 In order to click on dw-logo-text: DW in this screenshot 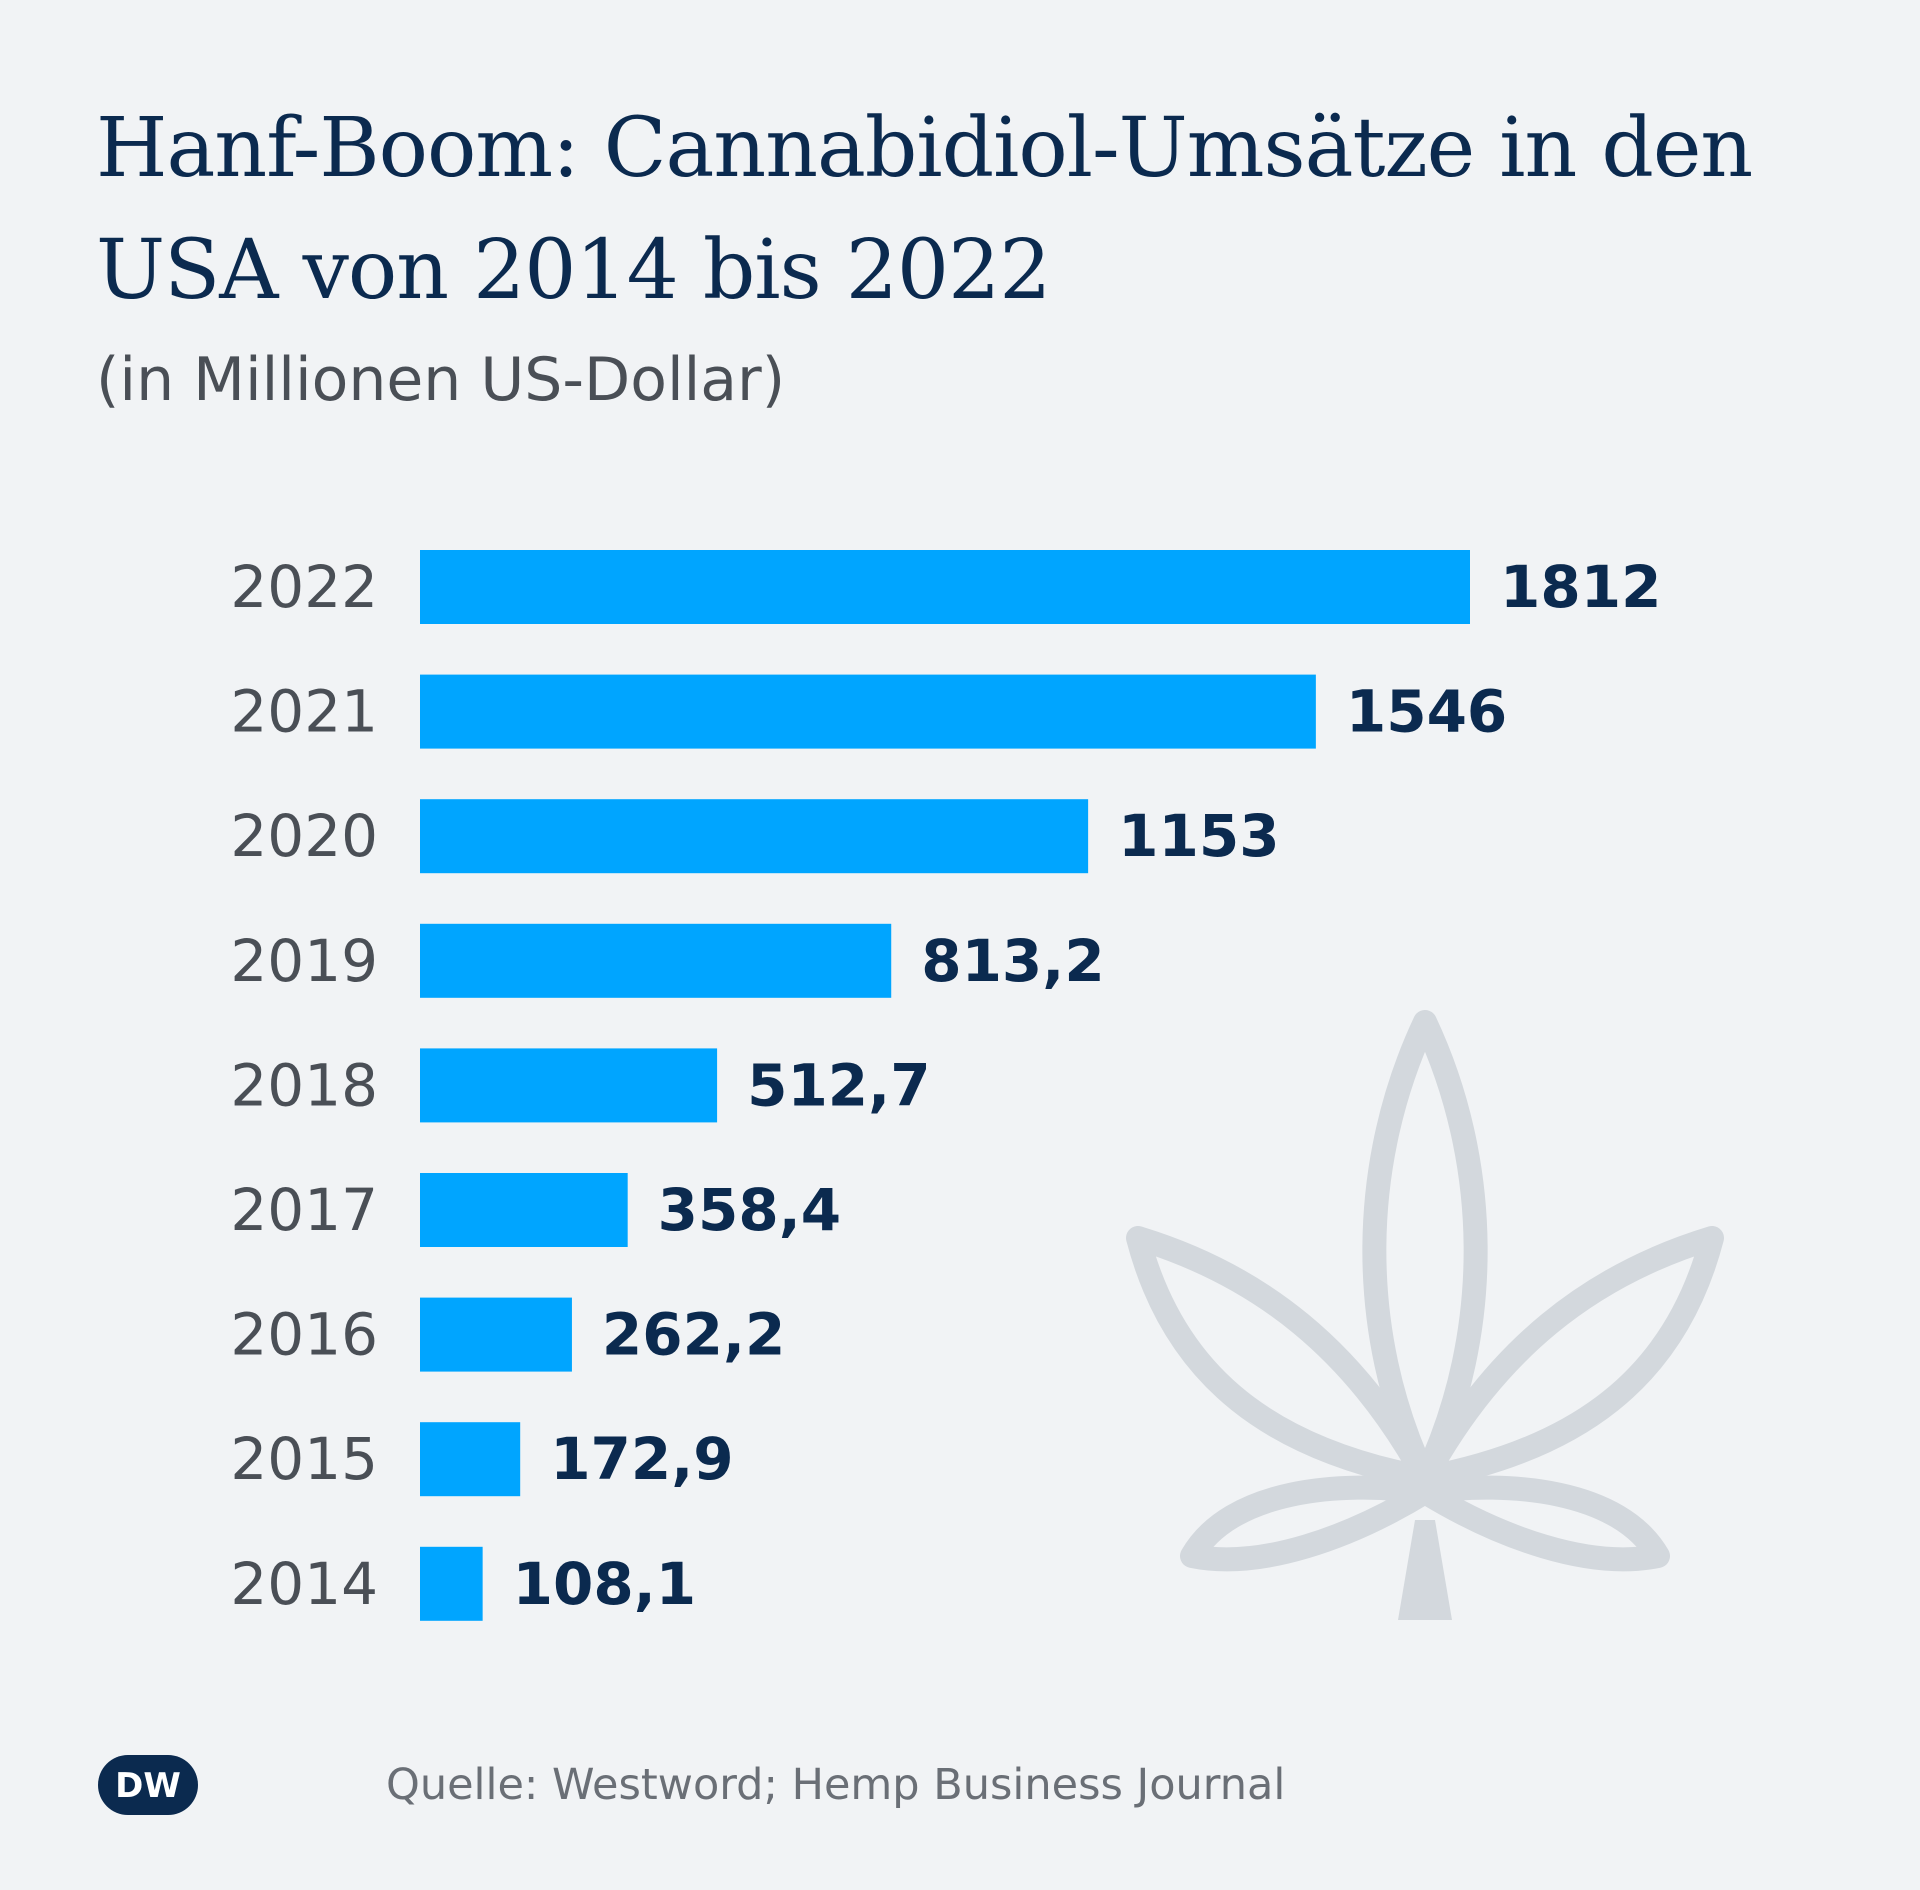, I will do `click(148, 1786)`.